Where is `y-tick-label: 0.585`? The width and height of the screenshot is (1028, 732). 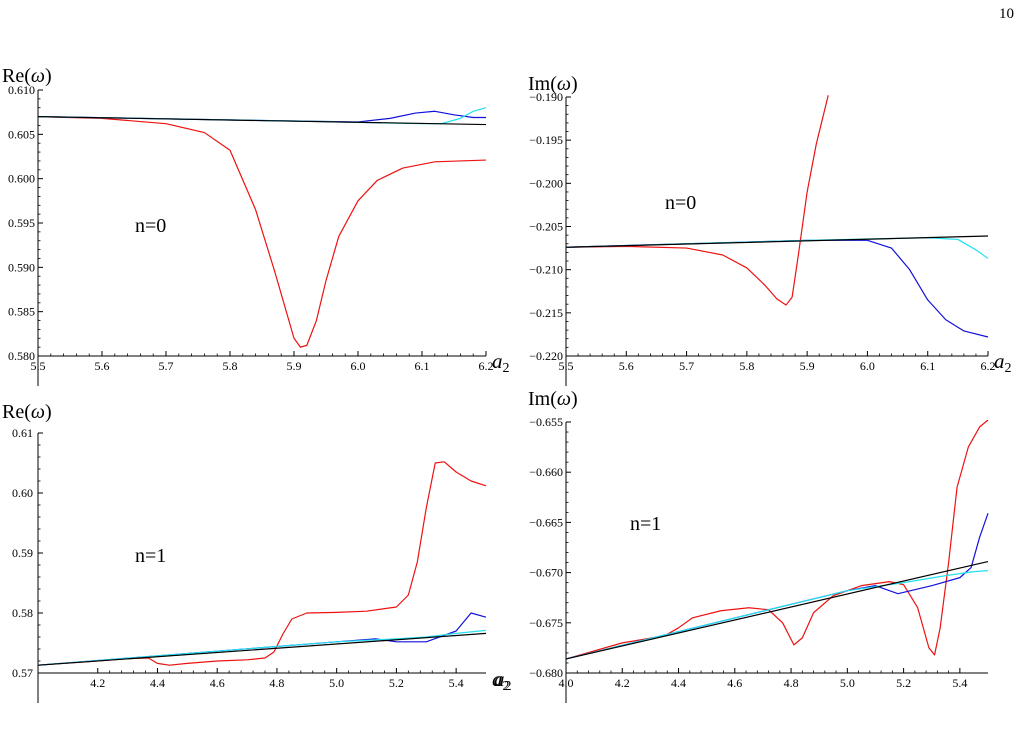
y-tick-label: 0.585 is located at coordinates (21, 312).